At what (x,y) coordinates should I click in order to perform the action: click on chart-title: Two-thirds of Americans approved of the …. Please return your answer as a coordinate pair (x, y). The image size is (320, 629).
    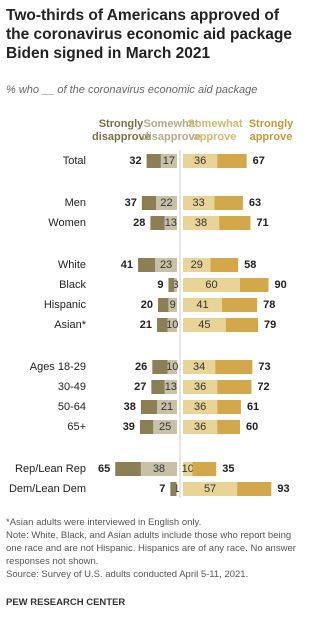
    Looking at the image, I should click on (149, 34).